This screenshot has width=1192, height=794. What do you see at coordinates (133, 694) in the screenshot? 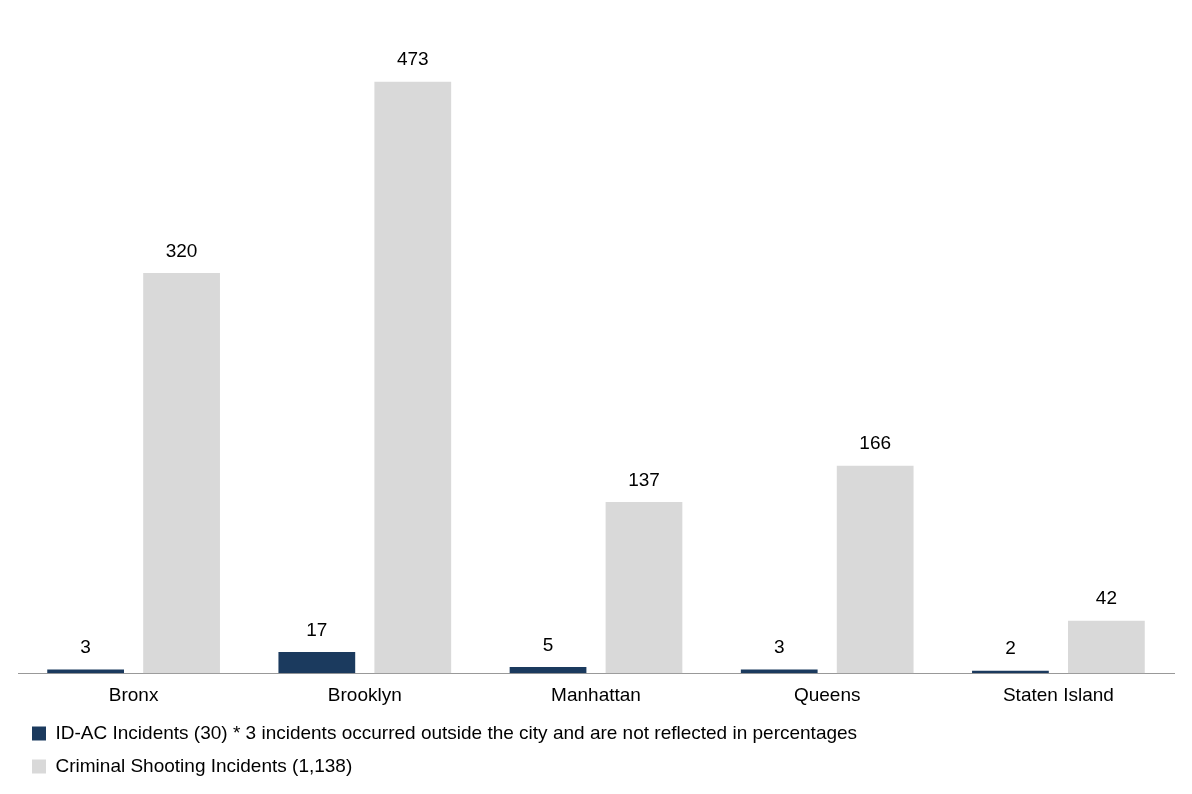
I see `x-tick-label: Bronx` at bounding box center [133, 694].